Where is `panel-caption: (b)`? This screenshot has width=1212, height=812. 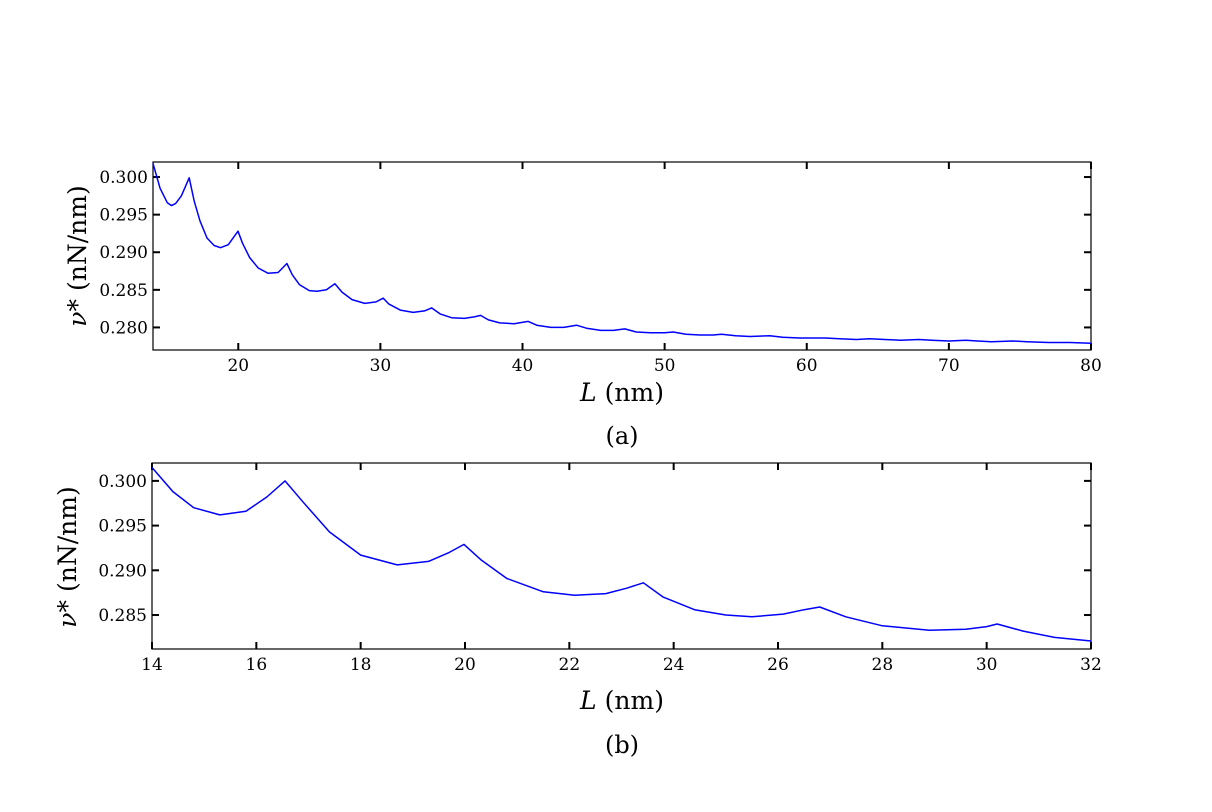
panel-caption: (b) is located at coordinates (622, 745).